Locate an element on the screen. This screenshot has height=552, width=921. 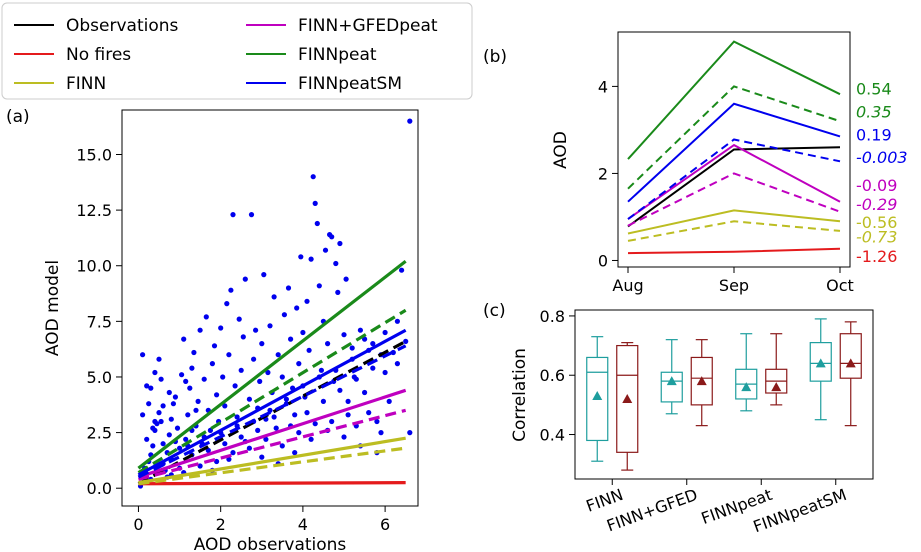
fit-line-finn-dashed is located at coordinates (272, 466).